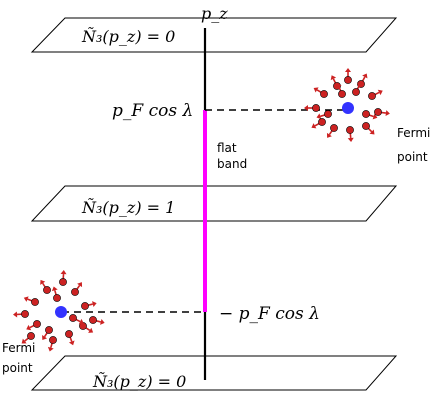  Describe the element at coordinates (152, 111) in the screenshot. I see `upper-level-label: p_F cos λ` at that location.